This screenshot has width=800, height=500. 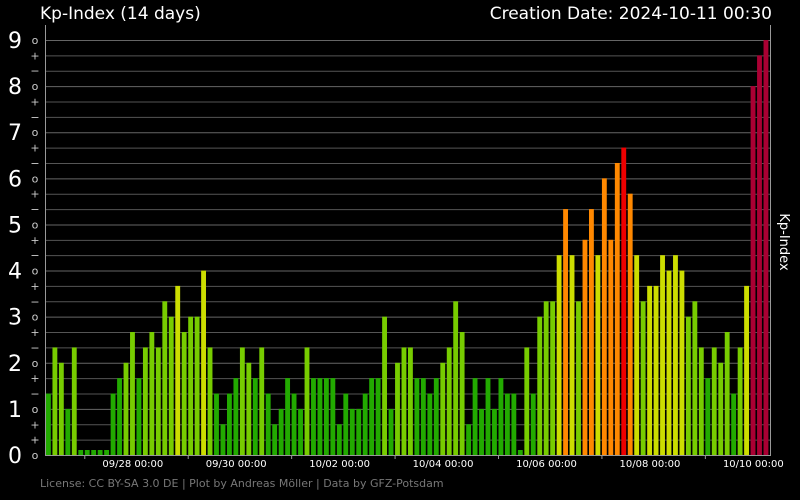 I want to click on y-tick-label: 0, so click(x=15, y=456).